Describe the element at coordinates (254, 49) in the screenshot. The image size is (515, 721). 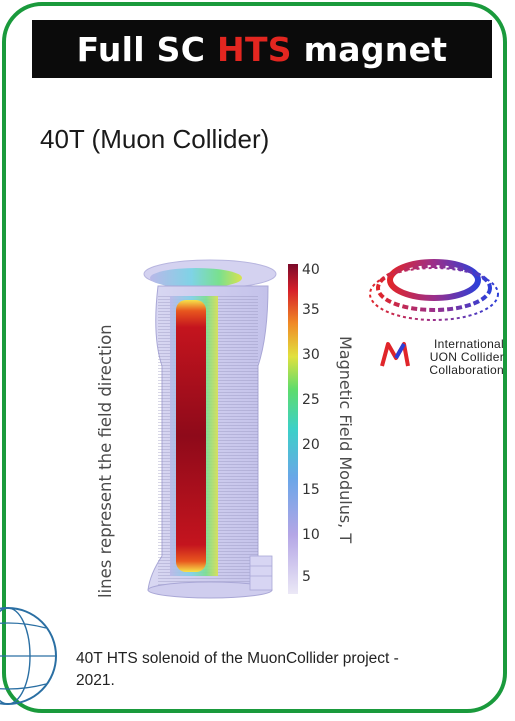
I see `title-hts: HTS` at that location.